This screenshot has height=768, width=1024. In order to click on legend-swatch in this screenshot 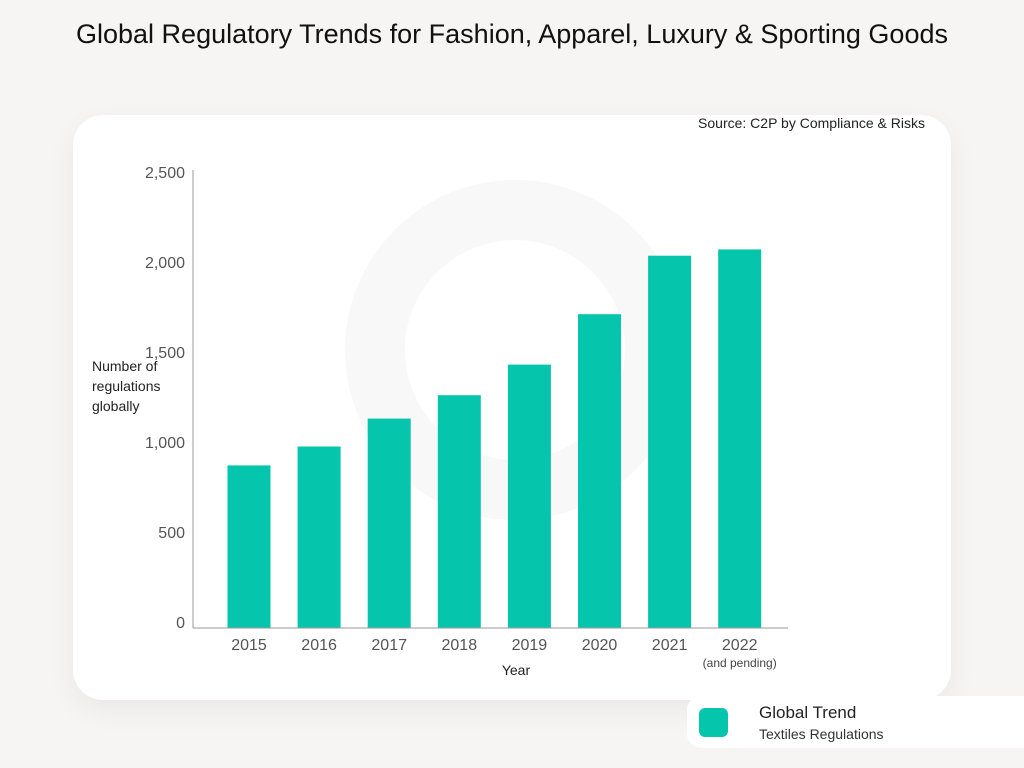, I will do `click(713, 722)`.